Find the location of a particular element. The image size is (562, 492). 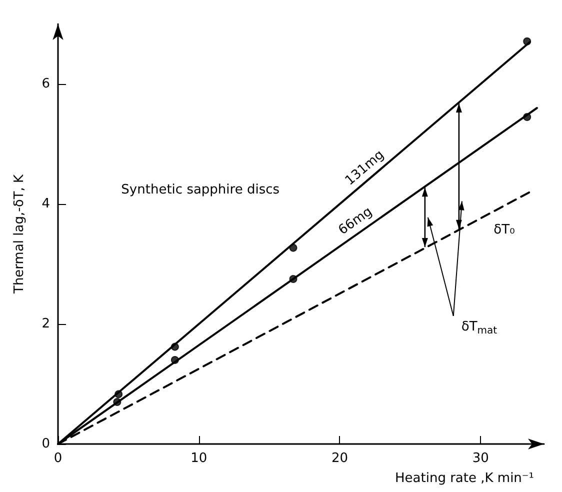

y-axis-title: Thermal lag,-δT, K is located at coordinates (19, 234).